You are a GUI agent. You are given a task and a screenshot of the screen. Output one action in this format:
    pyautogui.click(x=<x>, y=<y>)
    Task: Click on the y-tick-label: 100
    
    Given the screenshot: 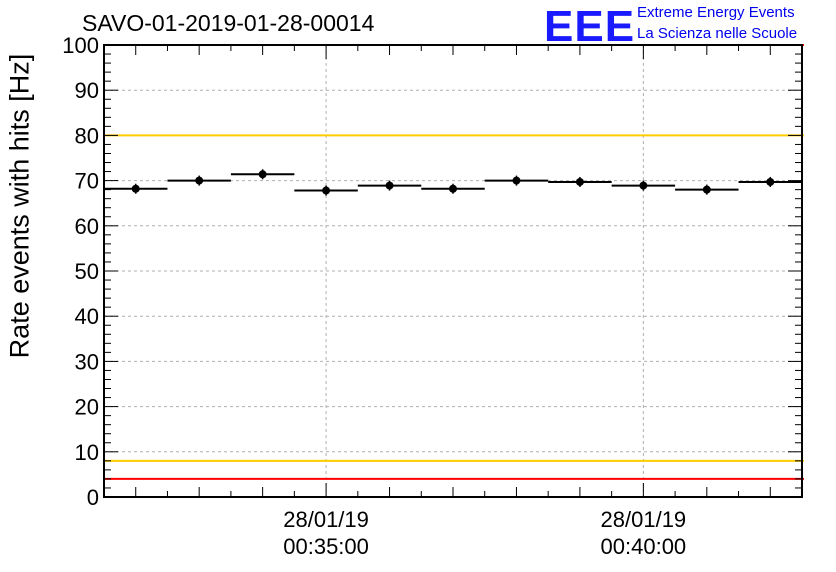 What is the action you would take?
    pyautogui.click(x=80, y=45)
    